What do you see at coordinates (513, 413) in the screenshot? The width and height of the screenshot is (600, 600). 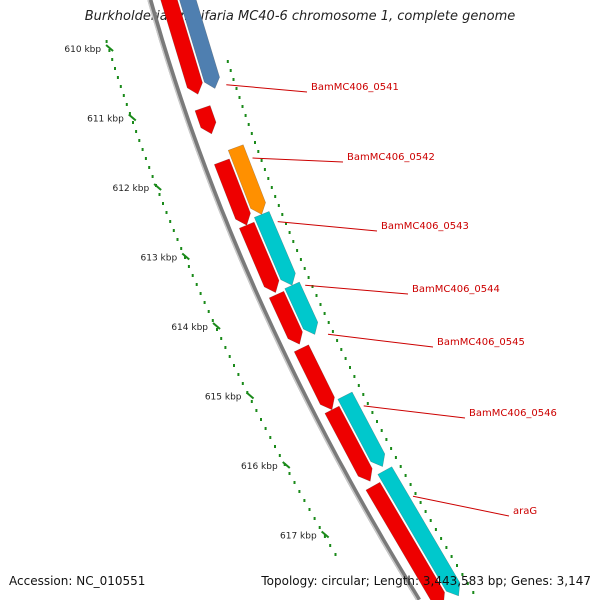 I see `gene-label: BamMC406_0546` at bounding box center [513, 413].